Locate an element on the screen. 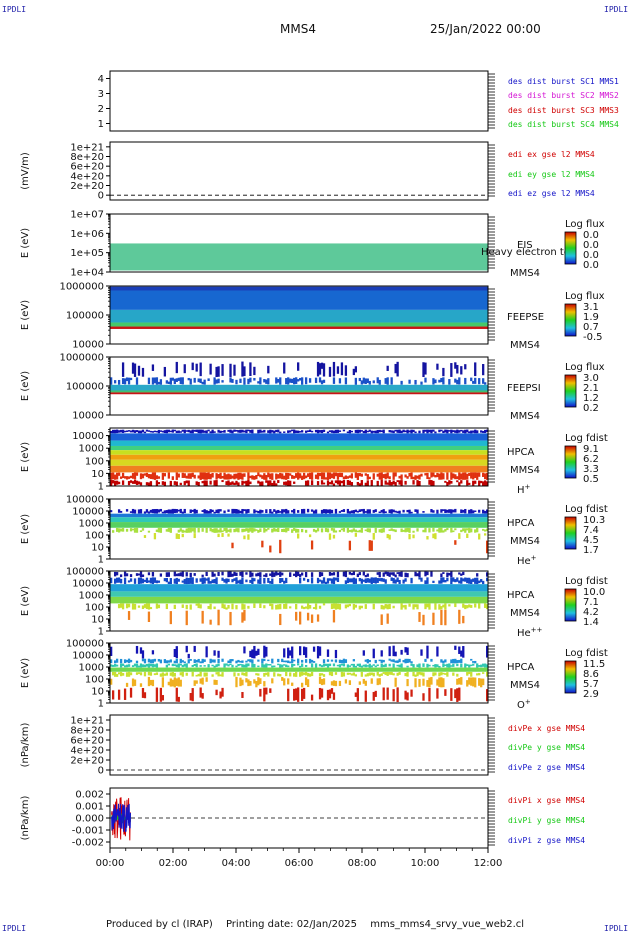 This screenshot has width=630, height=934. colorbar-title: Log fdist is located at coordinates (586, 509).